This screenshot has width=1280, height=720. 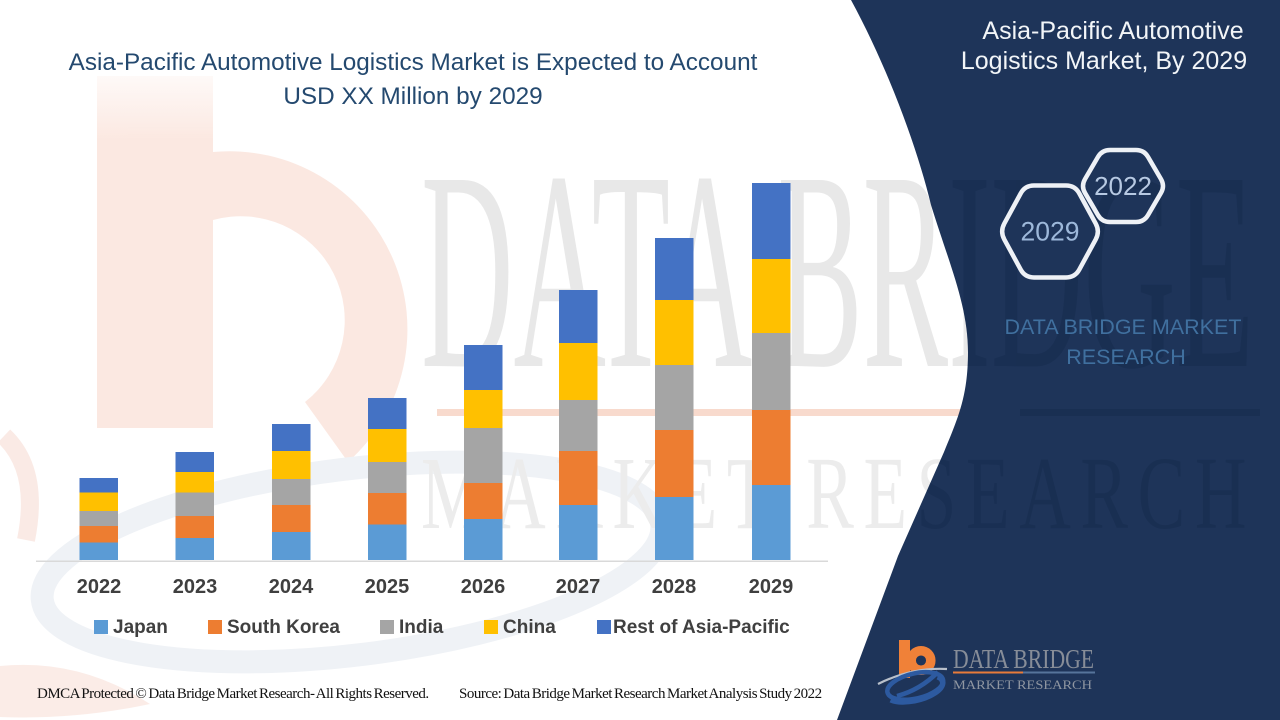 I want to click on svg-text: DATA BRIDGE MARKET, so click(x=1123, y=327).